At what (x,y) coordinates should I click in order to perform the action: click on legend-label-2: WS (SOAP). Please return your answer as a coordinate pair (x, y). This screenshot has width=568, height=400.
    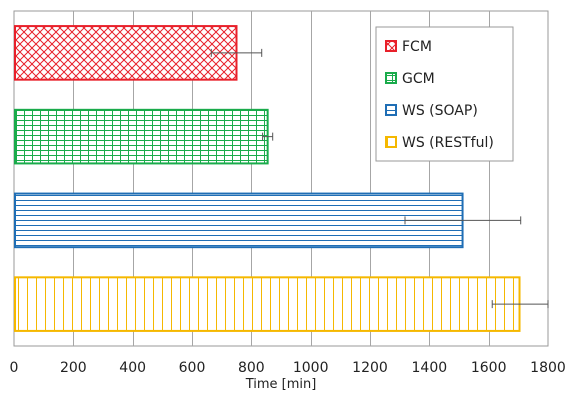
    Looking at the image, I should click on (440, 111).